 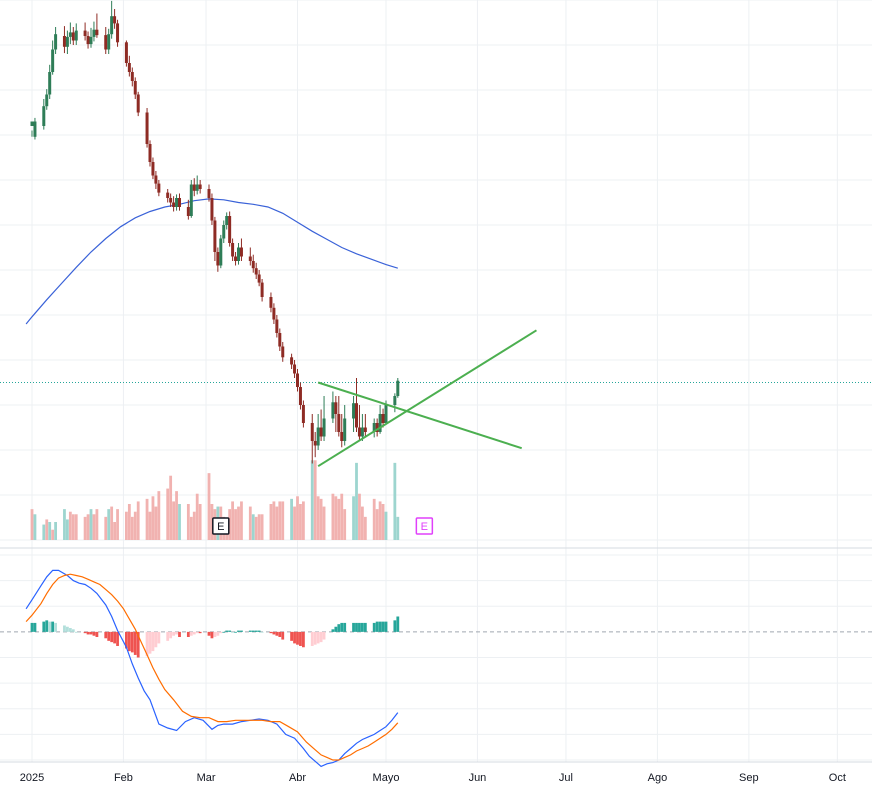 What do you see at coordinates (837, 778) in the screenshot?
I see `x-axis-tick-label: Oct` at bounding box center [837, 778].